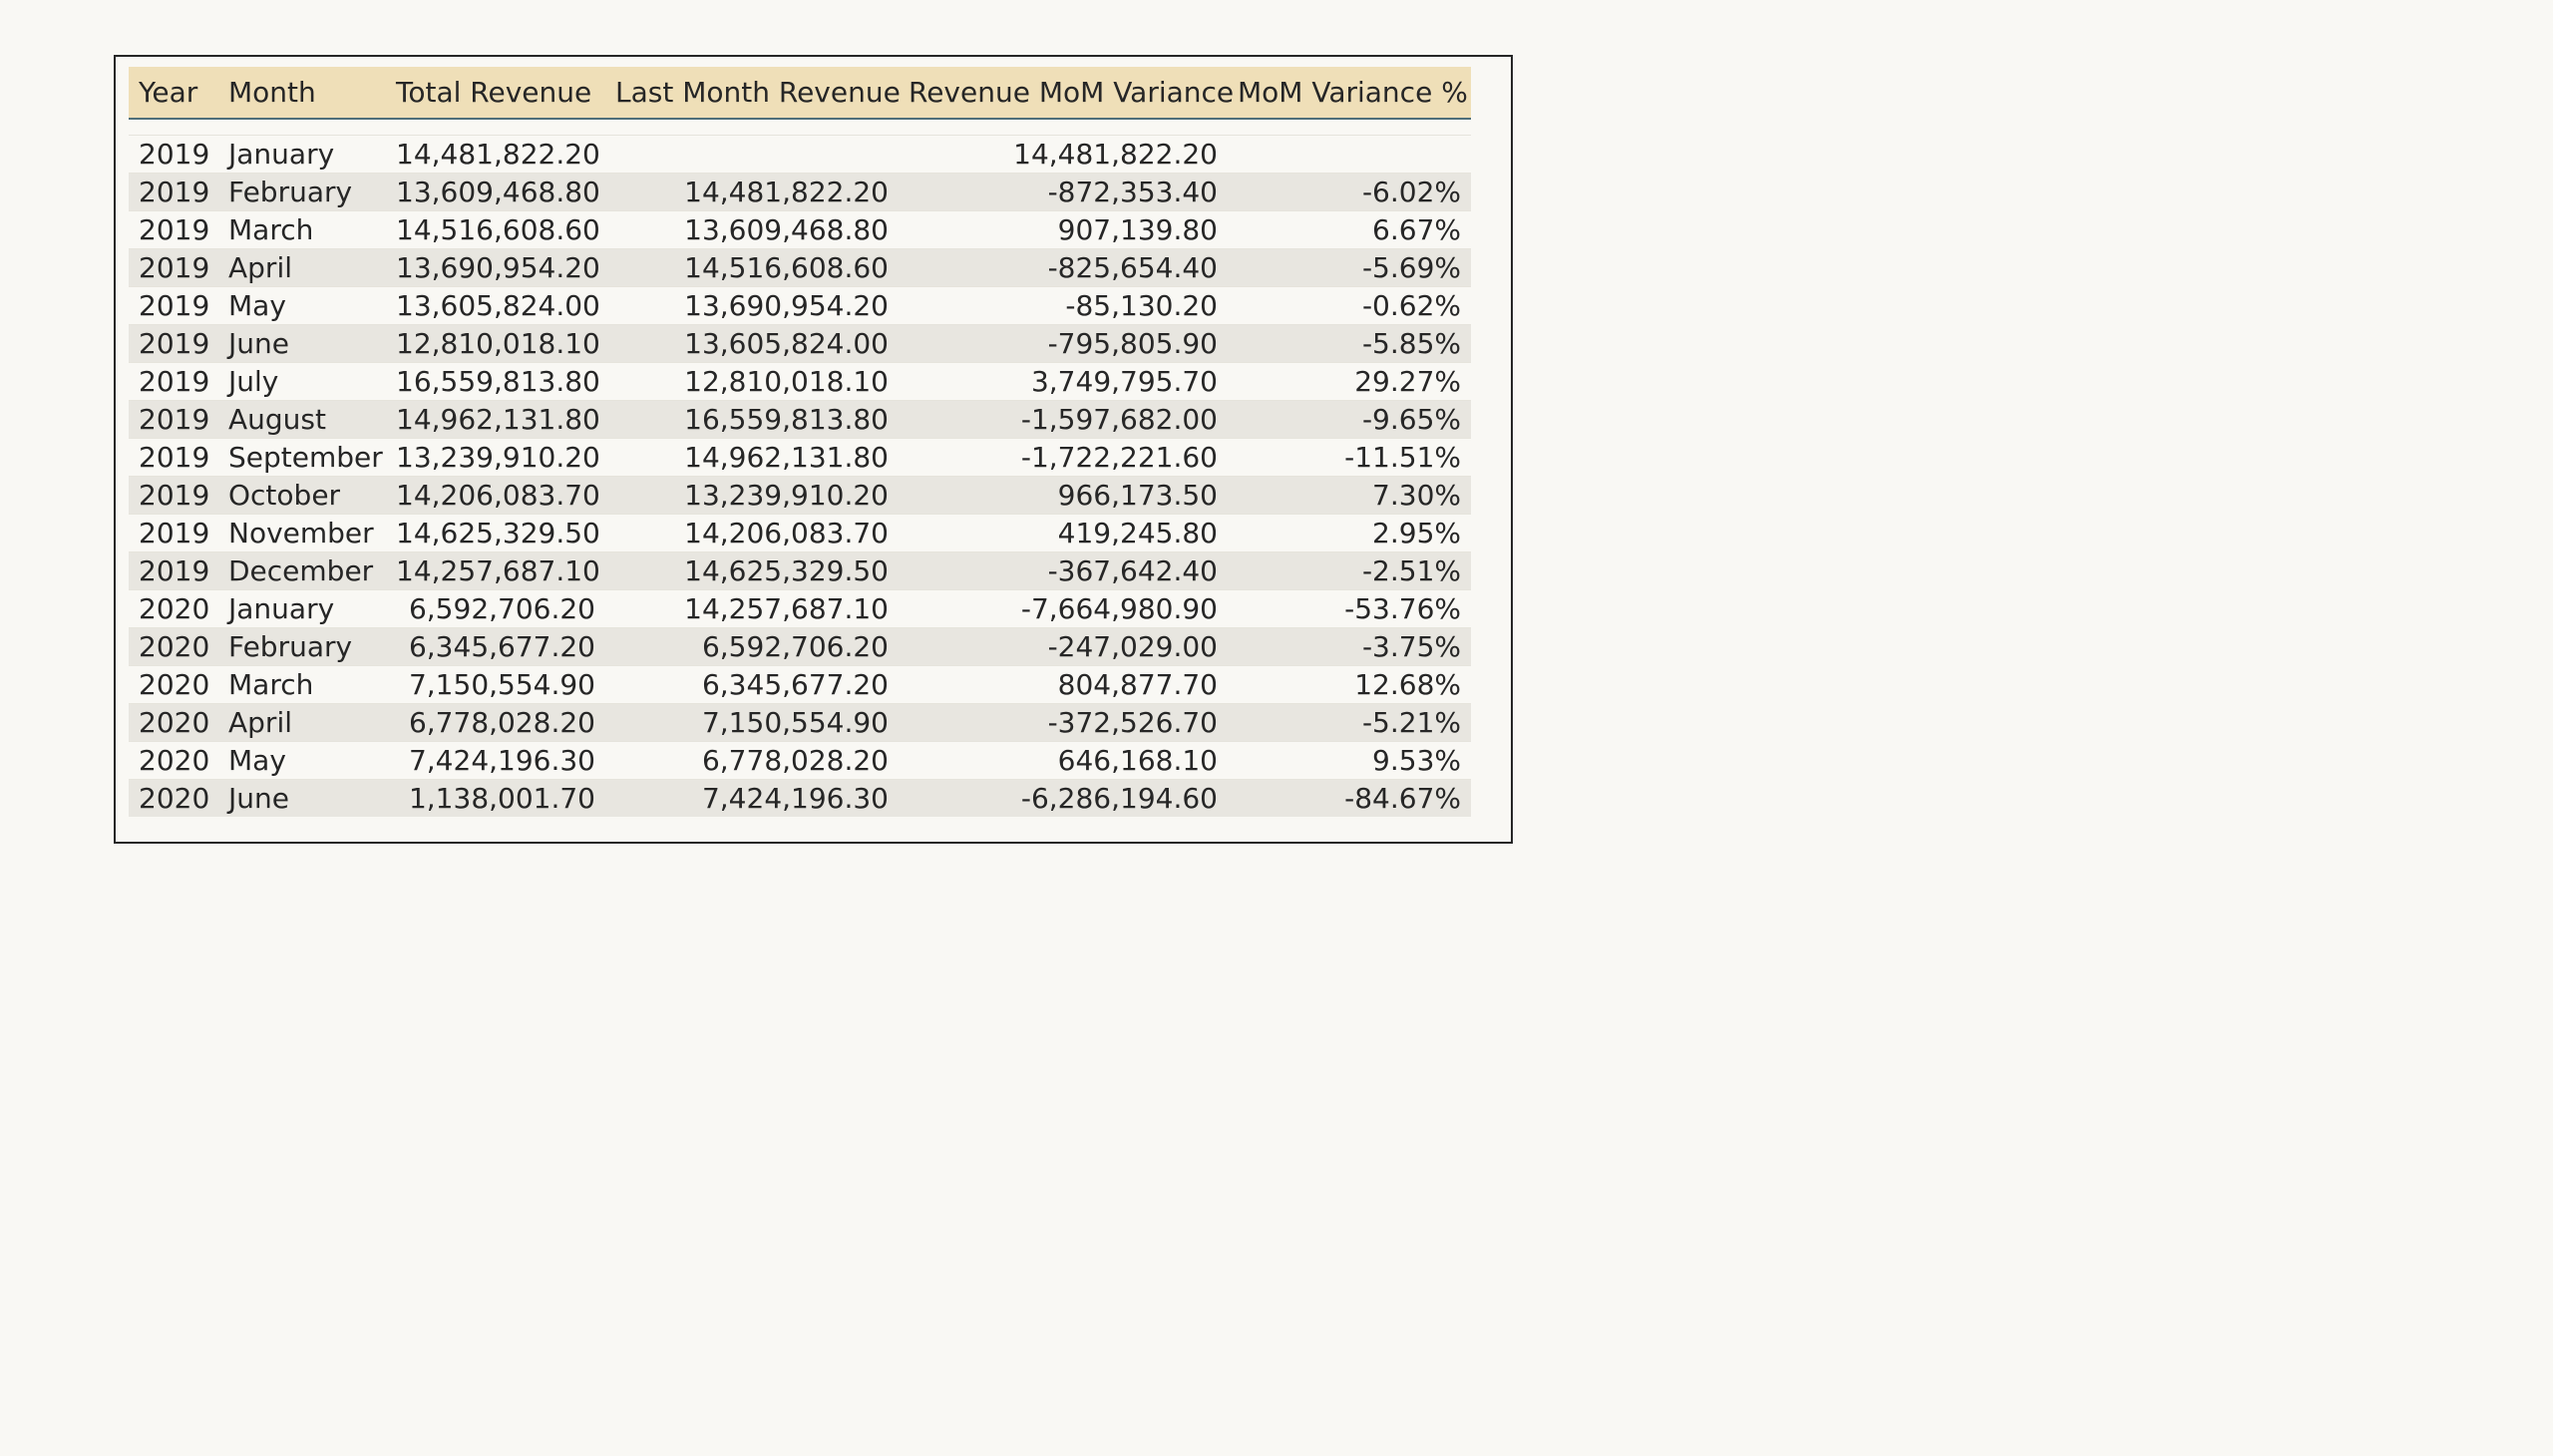 This screenshot has height=1456, width=2553. Describe the element at coordinates (800, 127) in the screenshot. I see `header-spacer-cell` at that location.